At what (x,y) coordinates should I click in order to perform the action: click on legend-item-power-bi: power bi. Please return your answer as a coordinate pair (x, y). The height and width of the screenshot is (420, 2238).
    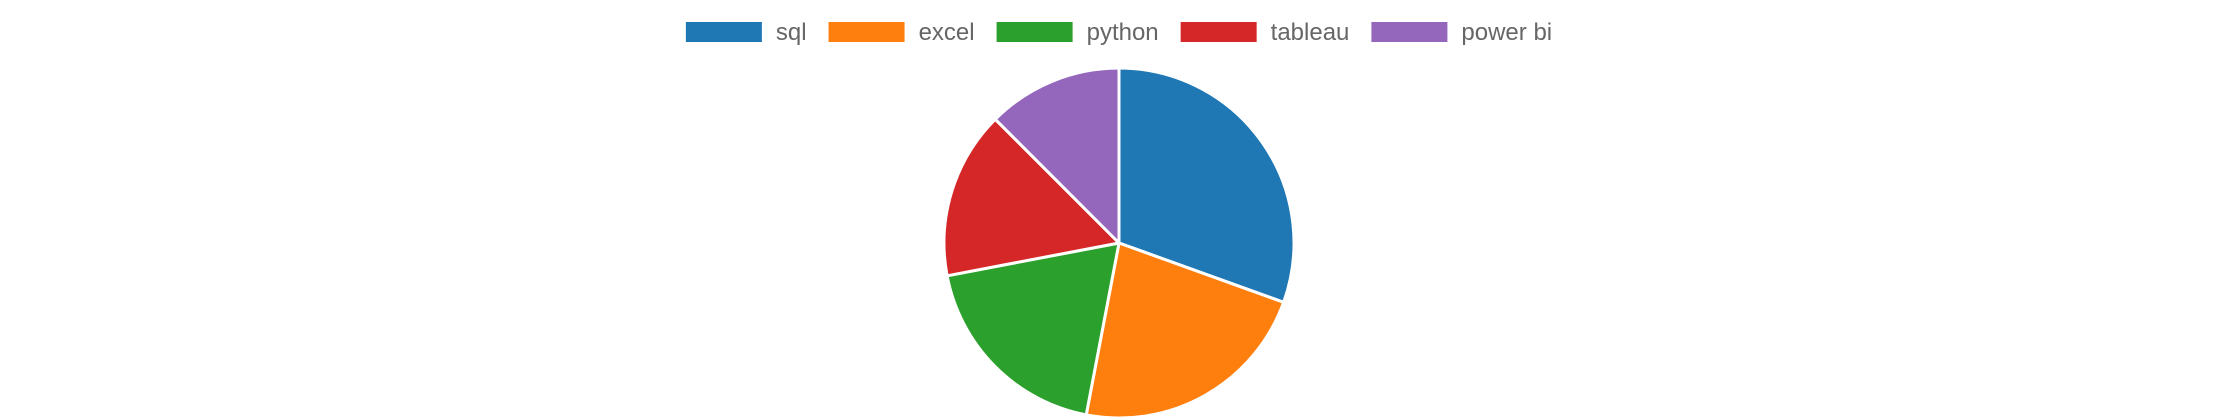
    Looking at the image, I should click on (1461, 32).